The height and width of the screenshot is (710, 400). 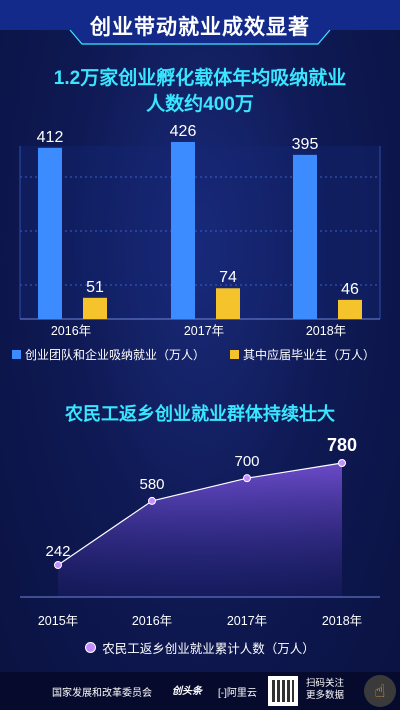 What do you see at coordinates (183, 131) in the screenshot?
I see `data-label: 426` at bounding box center [183, 131].